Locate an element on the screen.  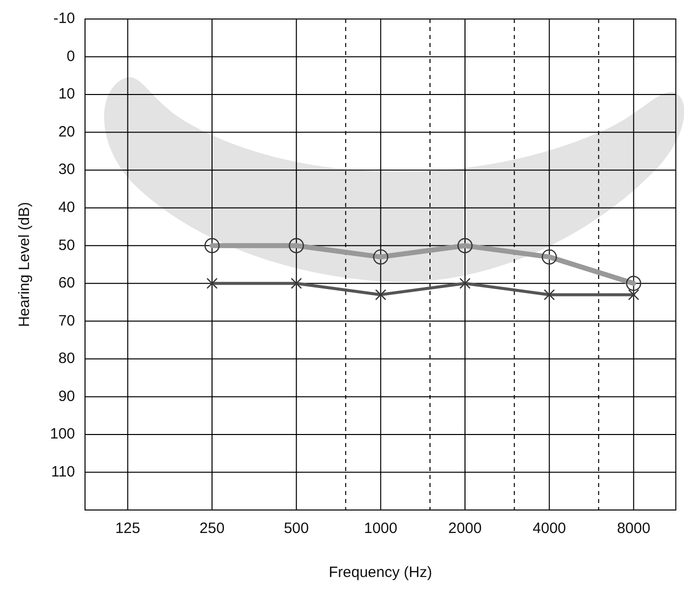
y-tick-label: 70 is located at coordinates (67, 321).